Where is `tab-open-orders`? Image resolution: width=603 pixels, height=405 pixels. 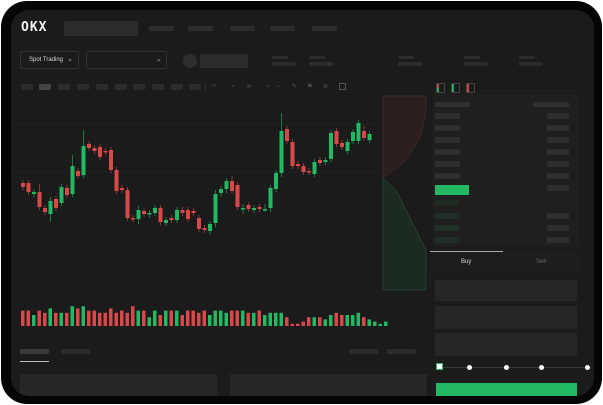
tab-open-orders is located at coordinates (34, 351).